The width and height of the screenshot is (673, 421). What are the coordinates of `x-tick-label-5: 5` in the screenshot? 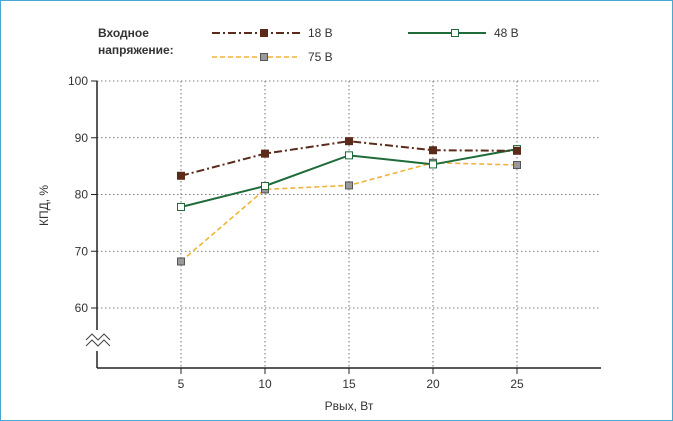 It's located at (181, 384).